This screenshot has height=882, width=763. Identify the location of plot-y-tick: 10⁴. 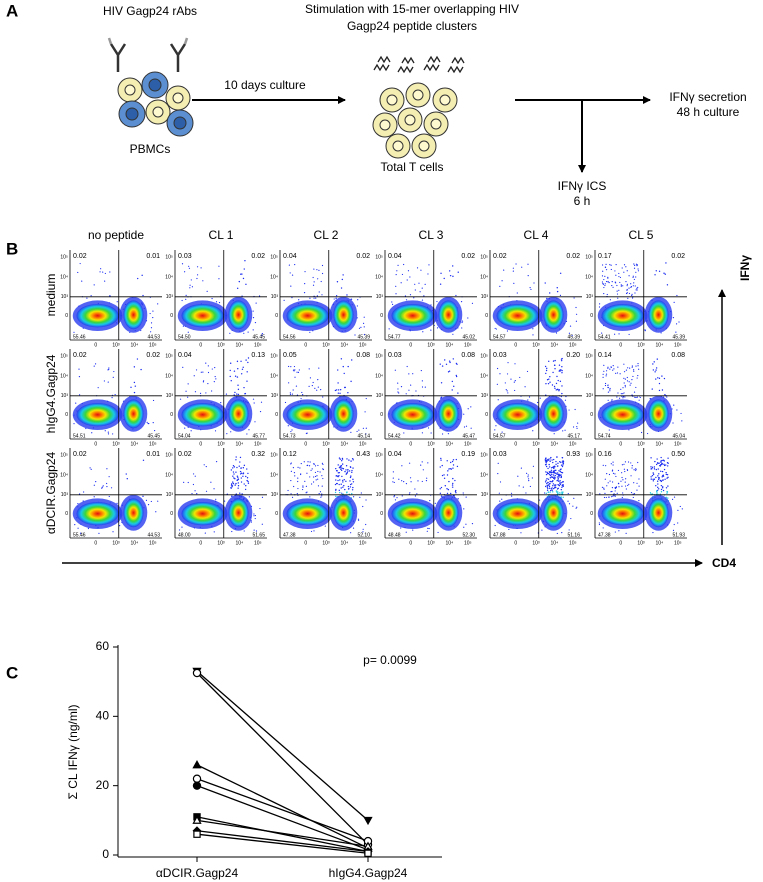
(589, 475).